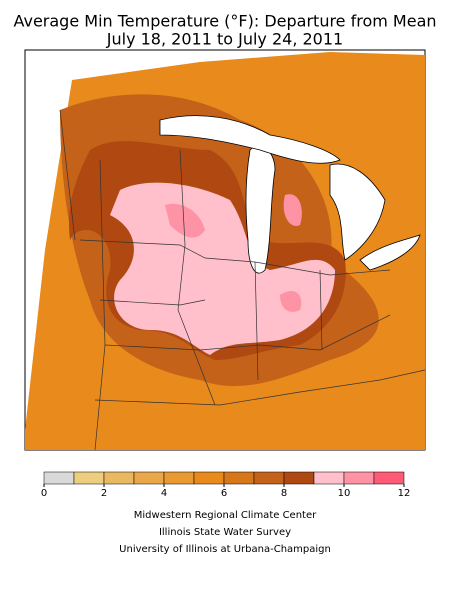 Image resolution: width=450 pixels, height=600 pixels. What do you see at coordinates (344, 493) in the screenshot?
I see `tick-label: 10` at bounding box center [344, 493].